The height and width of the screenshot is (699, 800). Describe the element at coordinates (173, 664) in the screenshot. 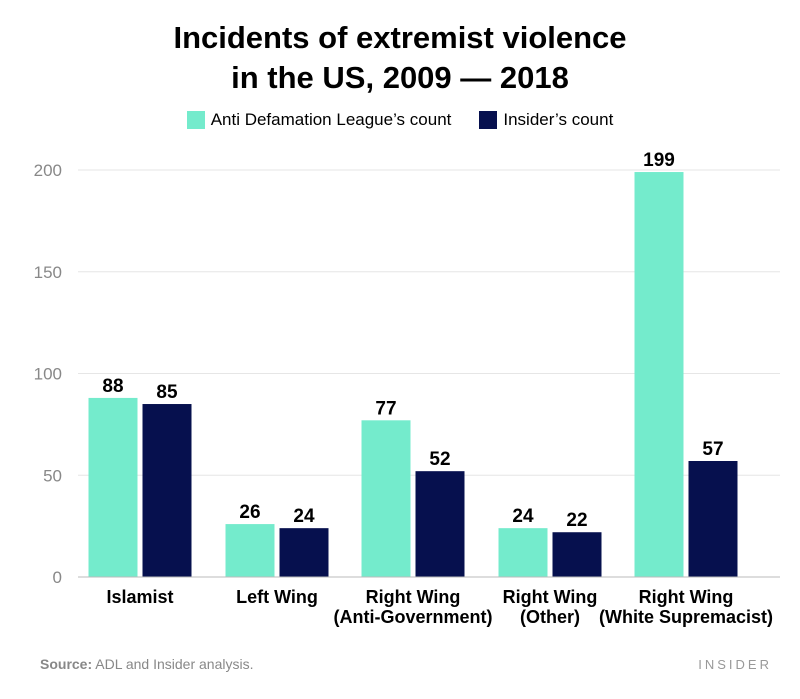

I see `source-text: ADL and Insider analysis.` at that location.